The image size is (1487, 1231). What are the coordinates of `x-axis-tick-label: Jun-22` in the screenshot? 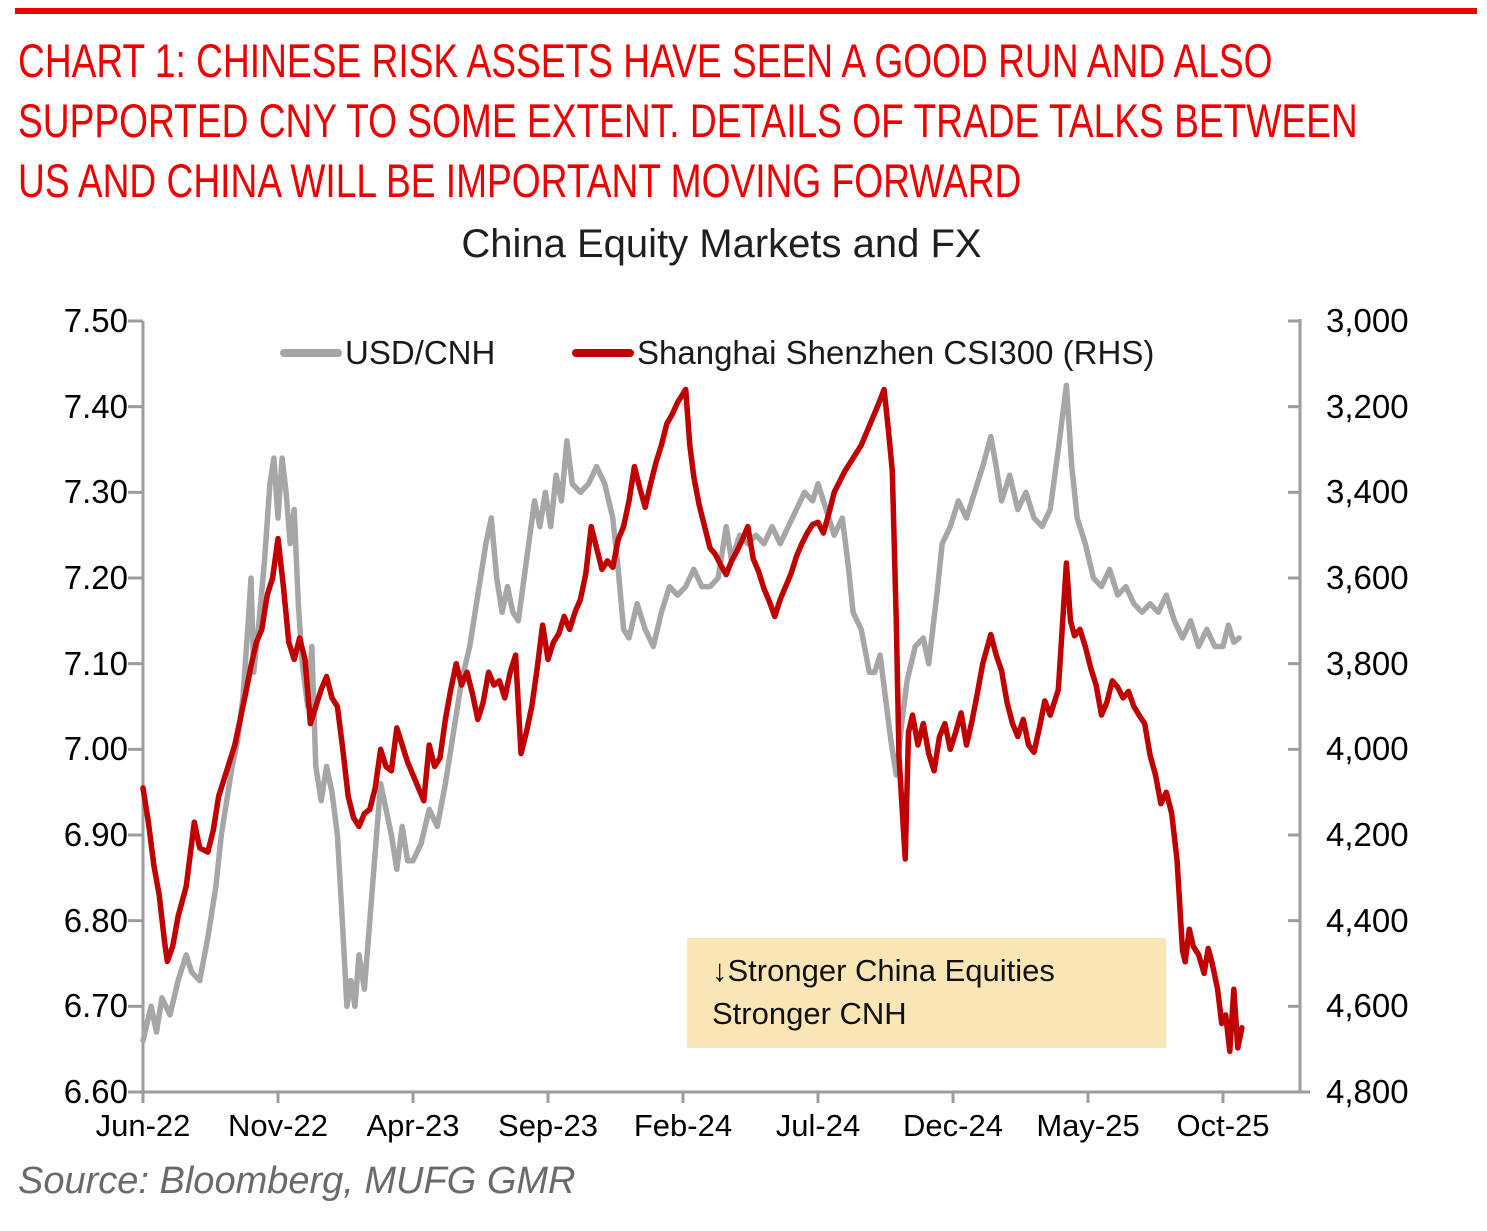 It's located at (143, 1125).